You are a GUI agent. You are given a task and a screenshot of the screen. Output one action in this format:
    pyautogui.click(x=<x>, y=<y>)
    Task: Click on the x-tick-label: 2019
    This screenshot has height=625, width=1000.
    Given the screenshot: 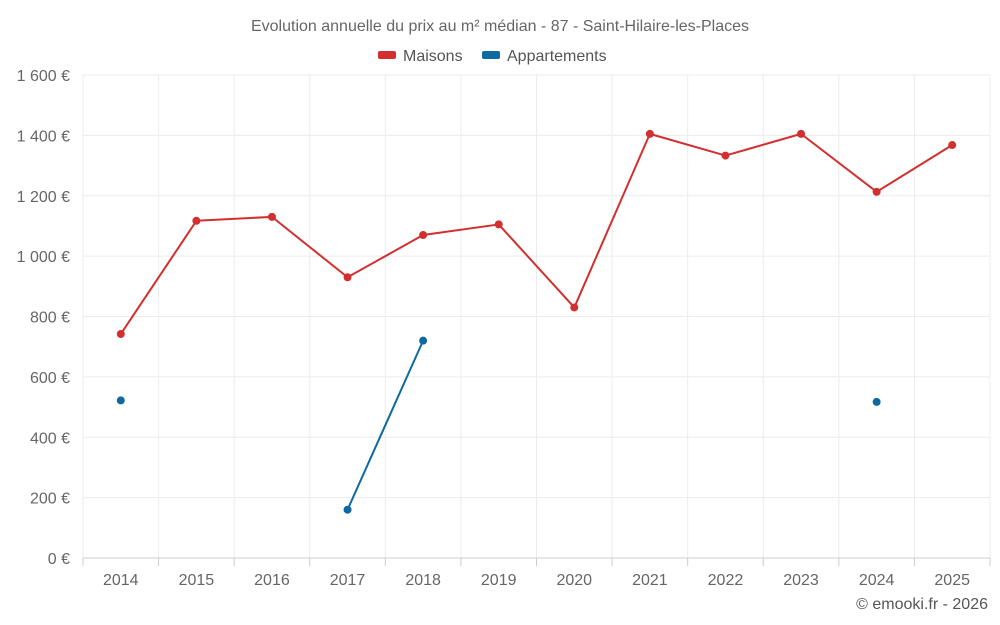 What is the action you would take?
    pyautogui.click(x=499, y=580)
    